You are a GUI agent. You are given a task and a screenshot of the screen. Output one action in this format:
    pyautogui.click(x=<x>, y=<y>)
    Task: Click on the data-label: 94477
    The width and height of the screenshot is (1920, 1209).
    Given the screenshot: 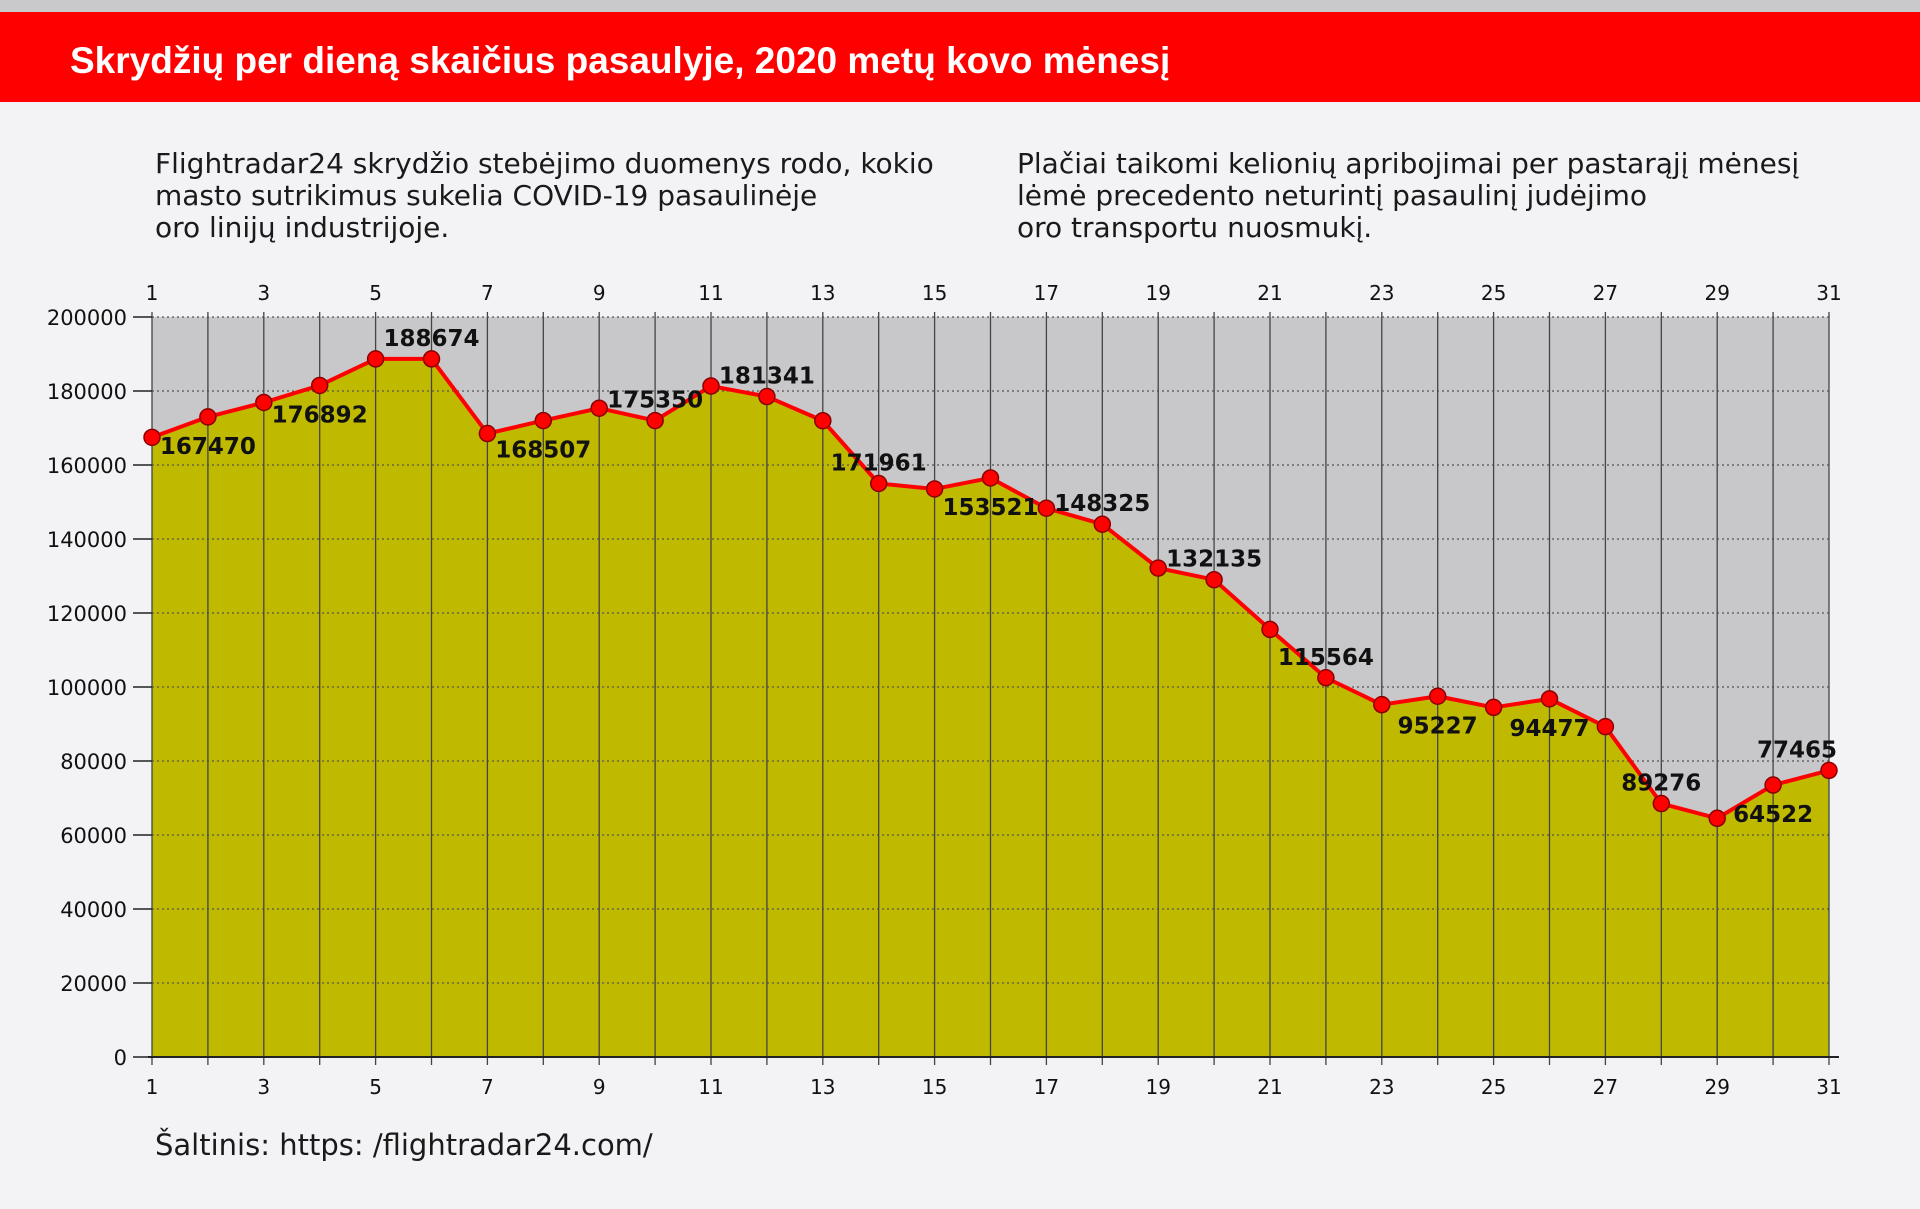 What is the action you would take?
    pyautogui.click(x=1549, y=729)
    